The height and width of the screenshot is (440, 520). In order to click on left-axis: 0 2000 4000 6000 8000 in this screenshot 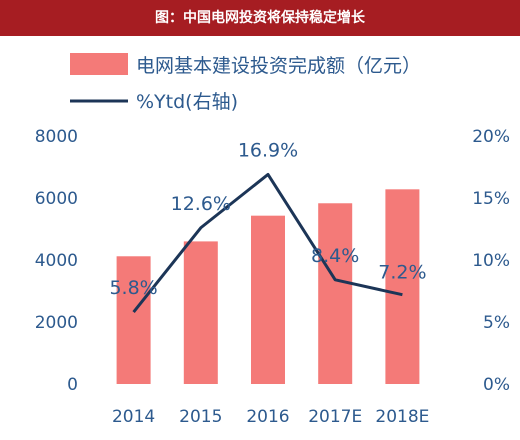, I will do `click(56, 261)`.